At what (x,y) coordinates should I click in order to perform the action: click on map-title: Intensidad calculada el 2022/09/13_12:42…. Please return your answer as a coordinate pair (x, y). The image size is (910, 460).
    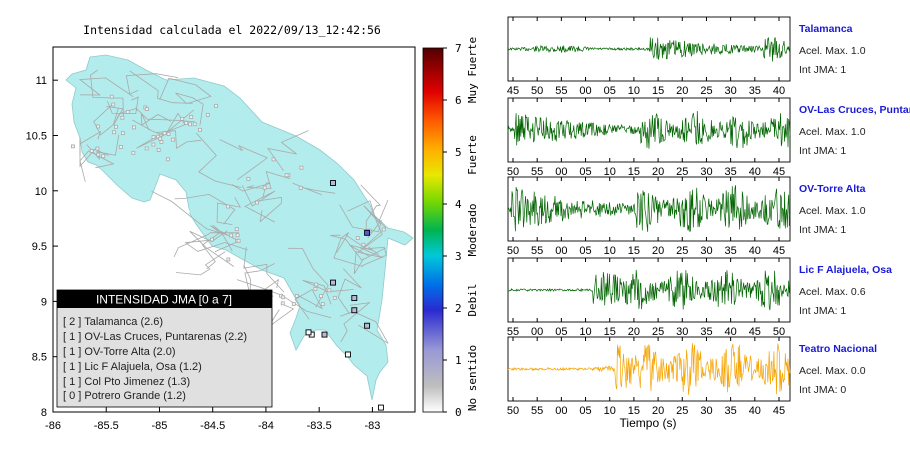
    Looking at the image, I should click on (232, 30).